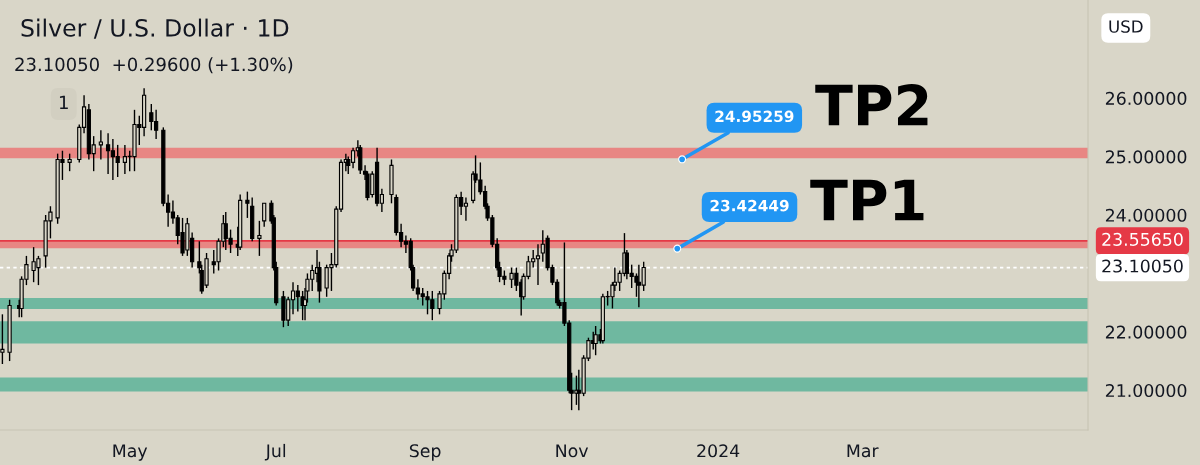  Describe the element at coordinates (749, 205) in the screenshot. I see `annotation: 23.42449` at that location.